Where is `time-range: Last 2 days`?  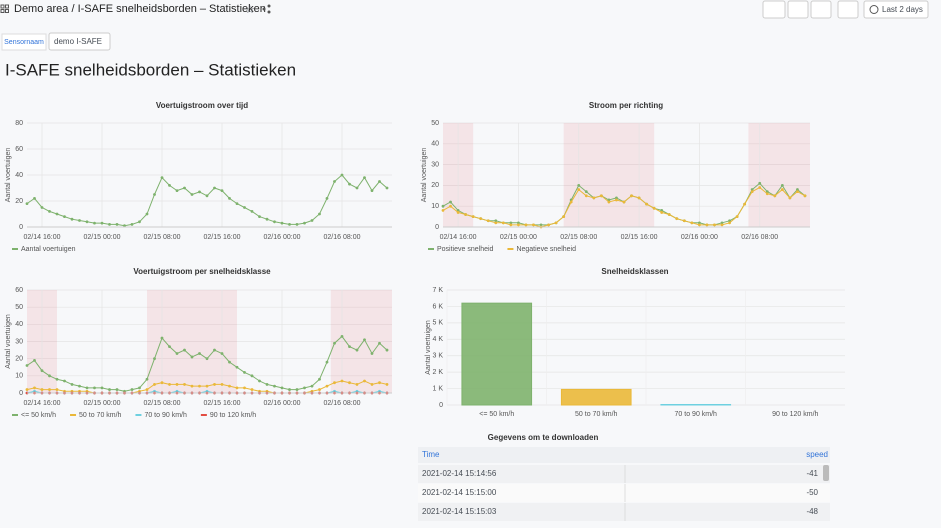 time-range: Last 2 days is located at coordinates (902, 9).